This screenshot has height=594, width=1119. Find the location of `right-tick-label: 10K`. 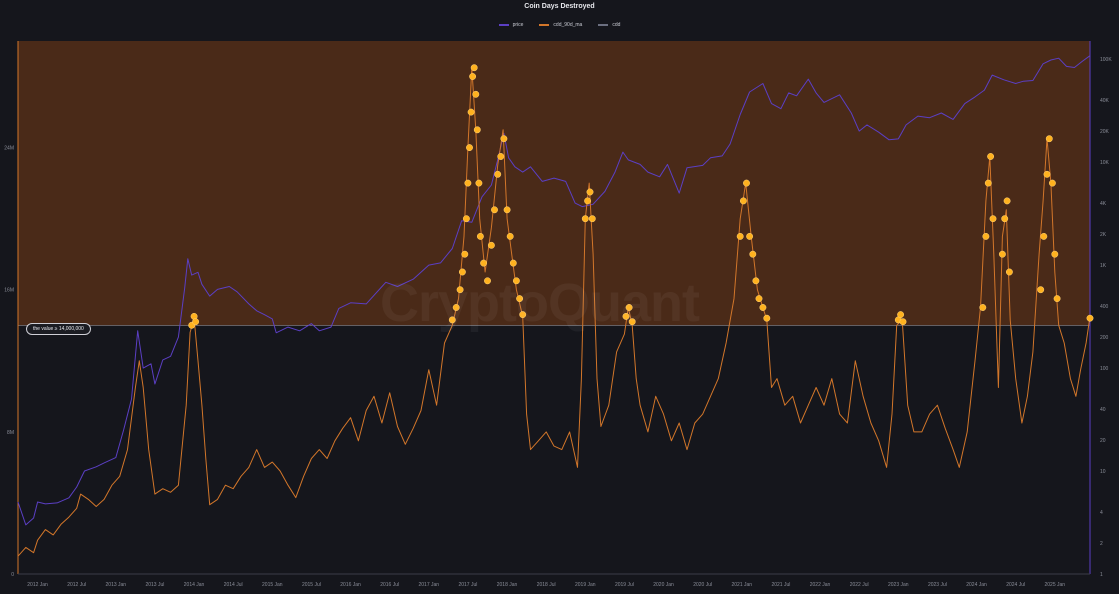

right-tick-label: 10K is located at coordinates (1105, 163).